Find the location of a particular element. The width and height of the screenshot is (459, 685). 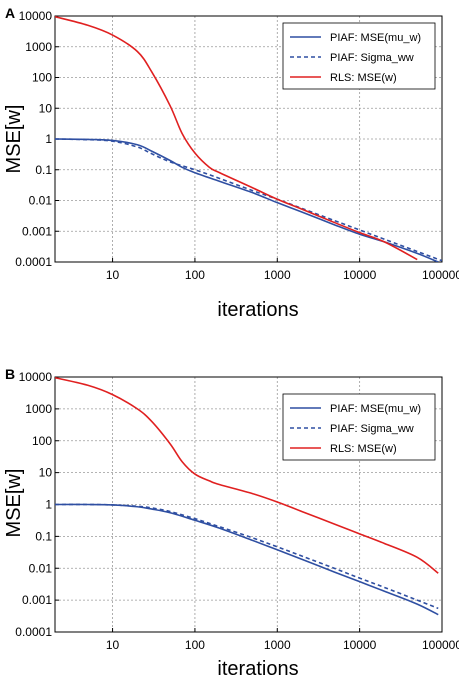

panel-label: B is located at coordinates (10, 374).